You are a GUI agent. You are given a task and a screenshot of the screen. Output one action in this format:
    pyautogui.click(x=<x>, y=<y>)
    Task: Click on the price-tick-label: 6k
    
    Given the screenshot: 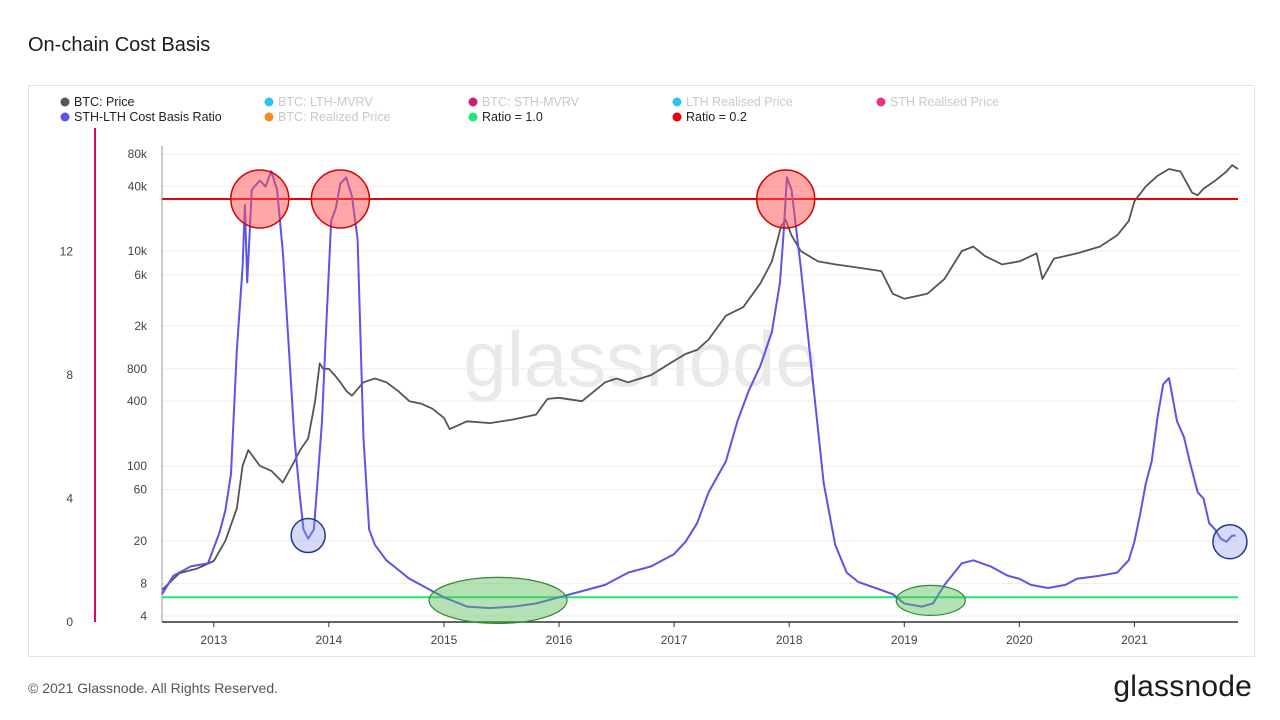 What is the action you would take?
    pyautogui.click(x=141, y=275)
    